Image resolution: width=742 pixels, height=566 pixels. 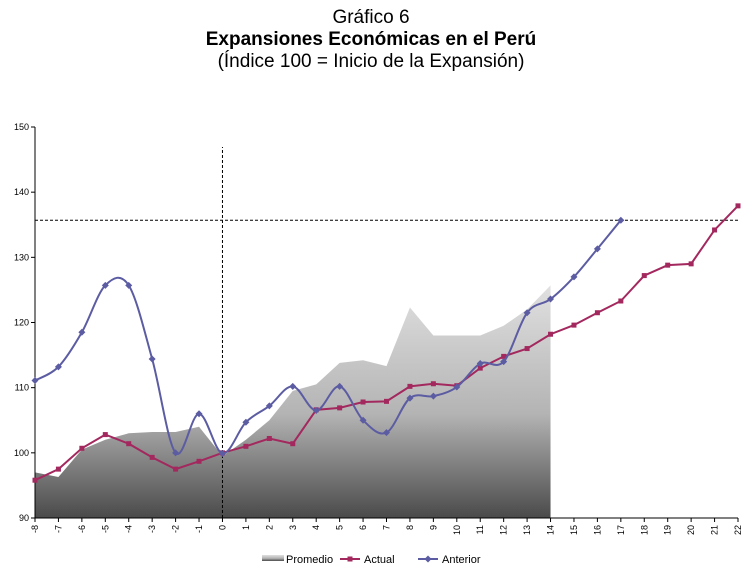 What do you see at coordinates (199, 529) in the screenshot?
I see `x-tick-label: -1` at bounding box center [199, 529].